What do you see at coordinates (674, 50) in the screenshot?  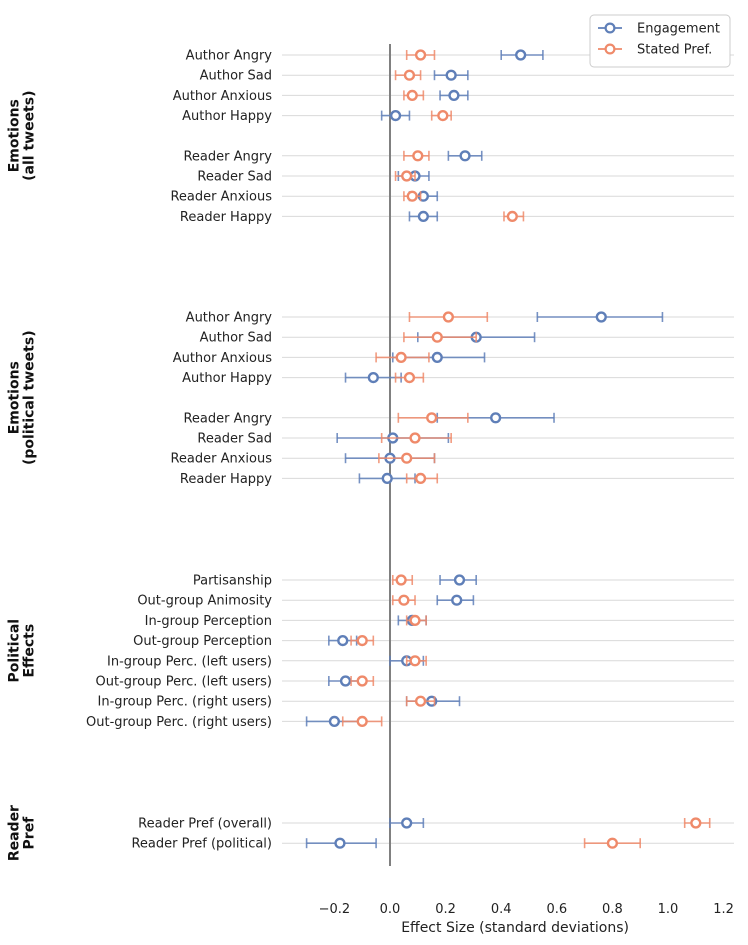 I see `legend-stated-label: Stated Pref.` at bounding box center [674, 50].